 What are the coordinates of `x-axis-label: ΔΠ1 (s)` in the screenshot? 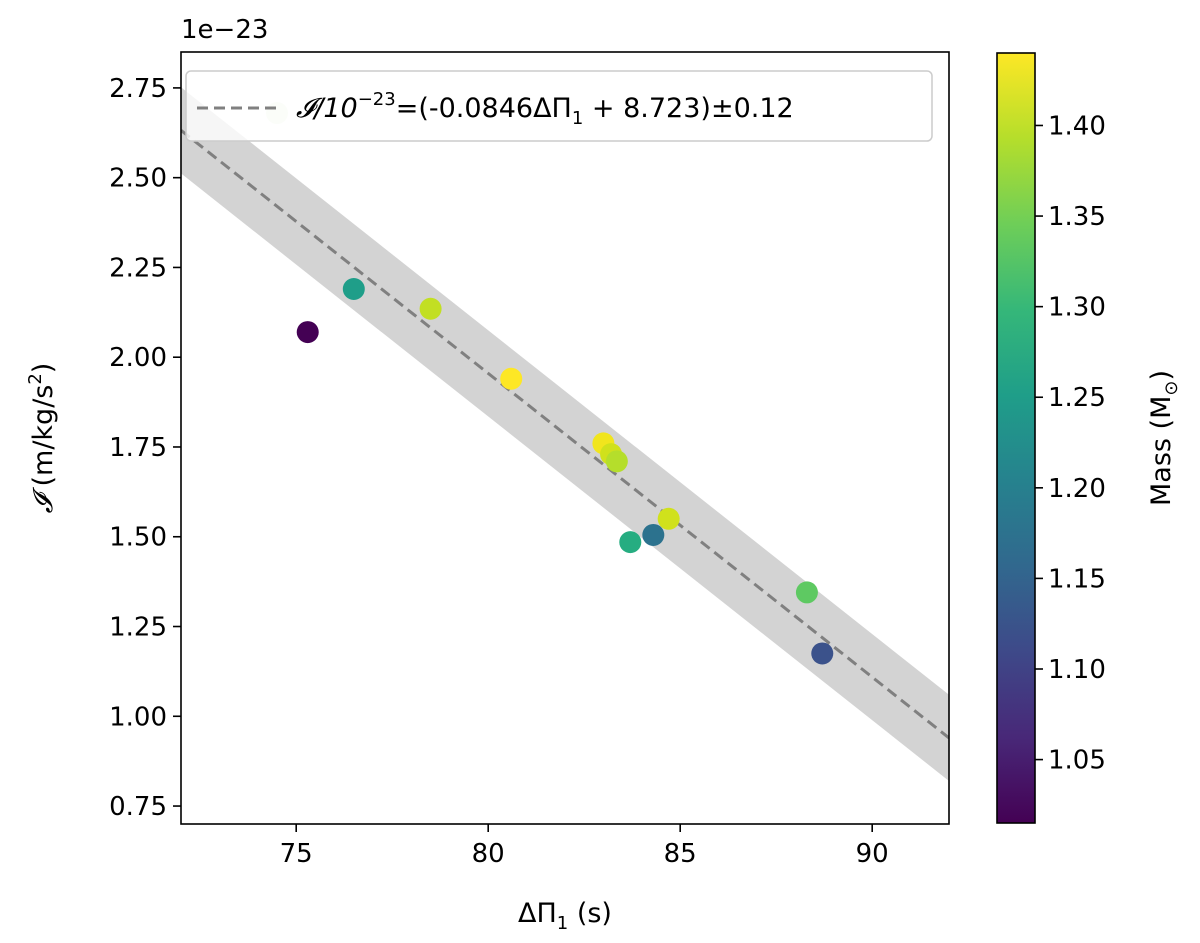 It's located at (565, 916).